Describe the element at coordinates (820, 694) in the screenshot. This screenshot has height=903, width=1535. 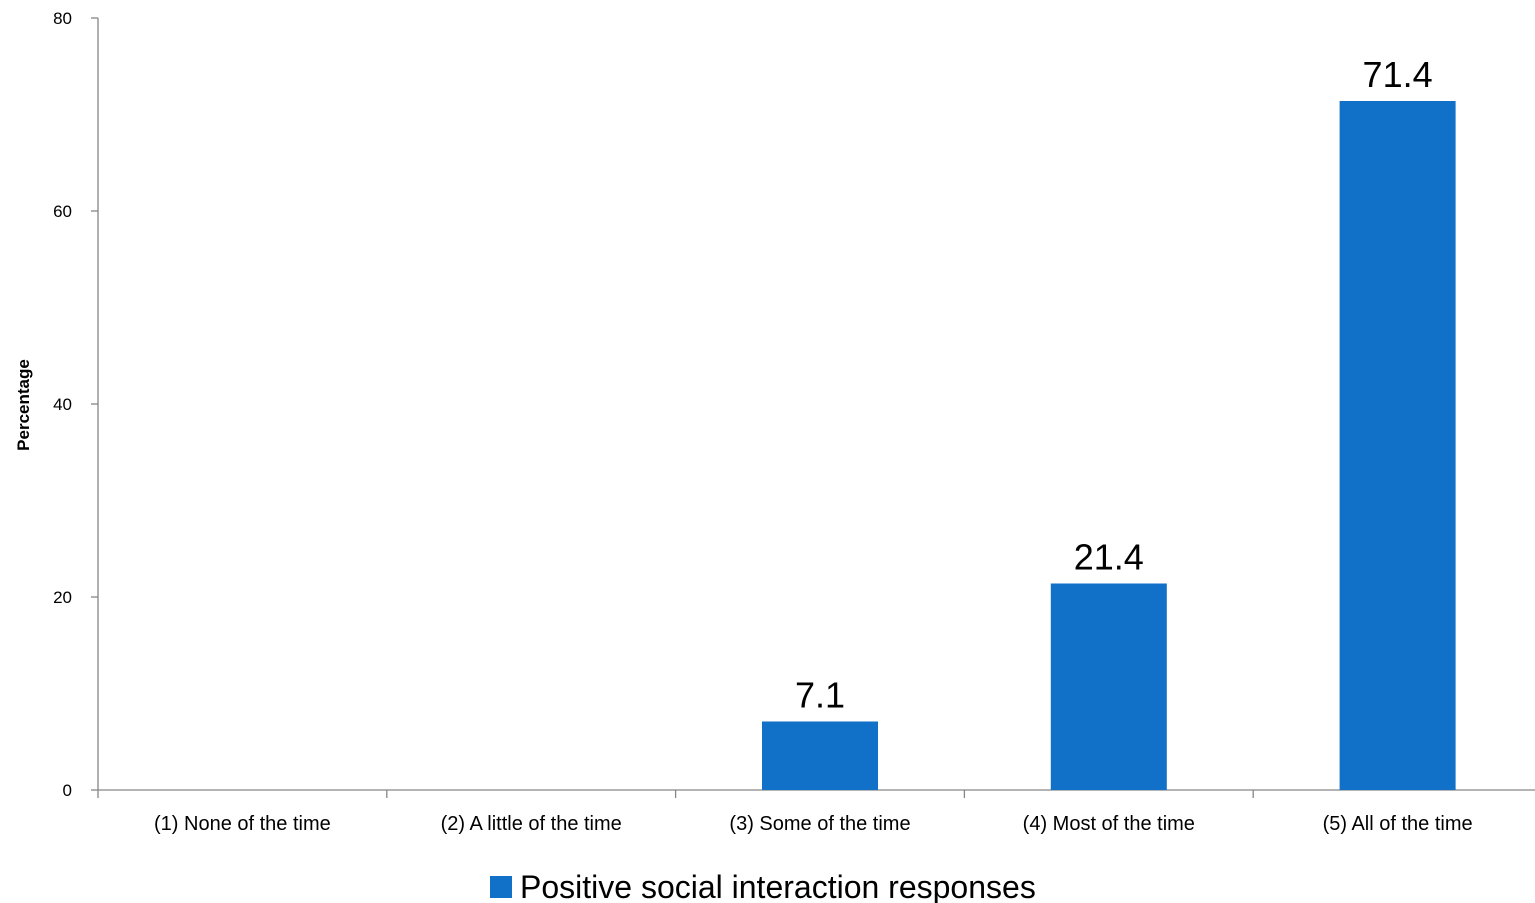
I see `data-label: 7.1` at that location.